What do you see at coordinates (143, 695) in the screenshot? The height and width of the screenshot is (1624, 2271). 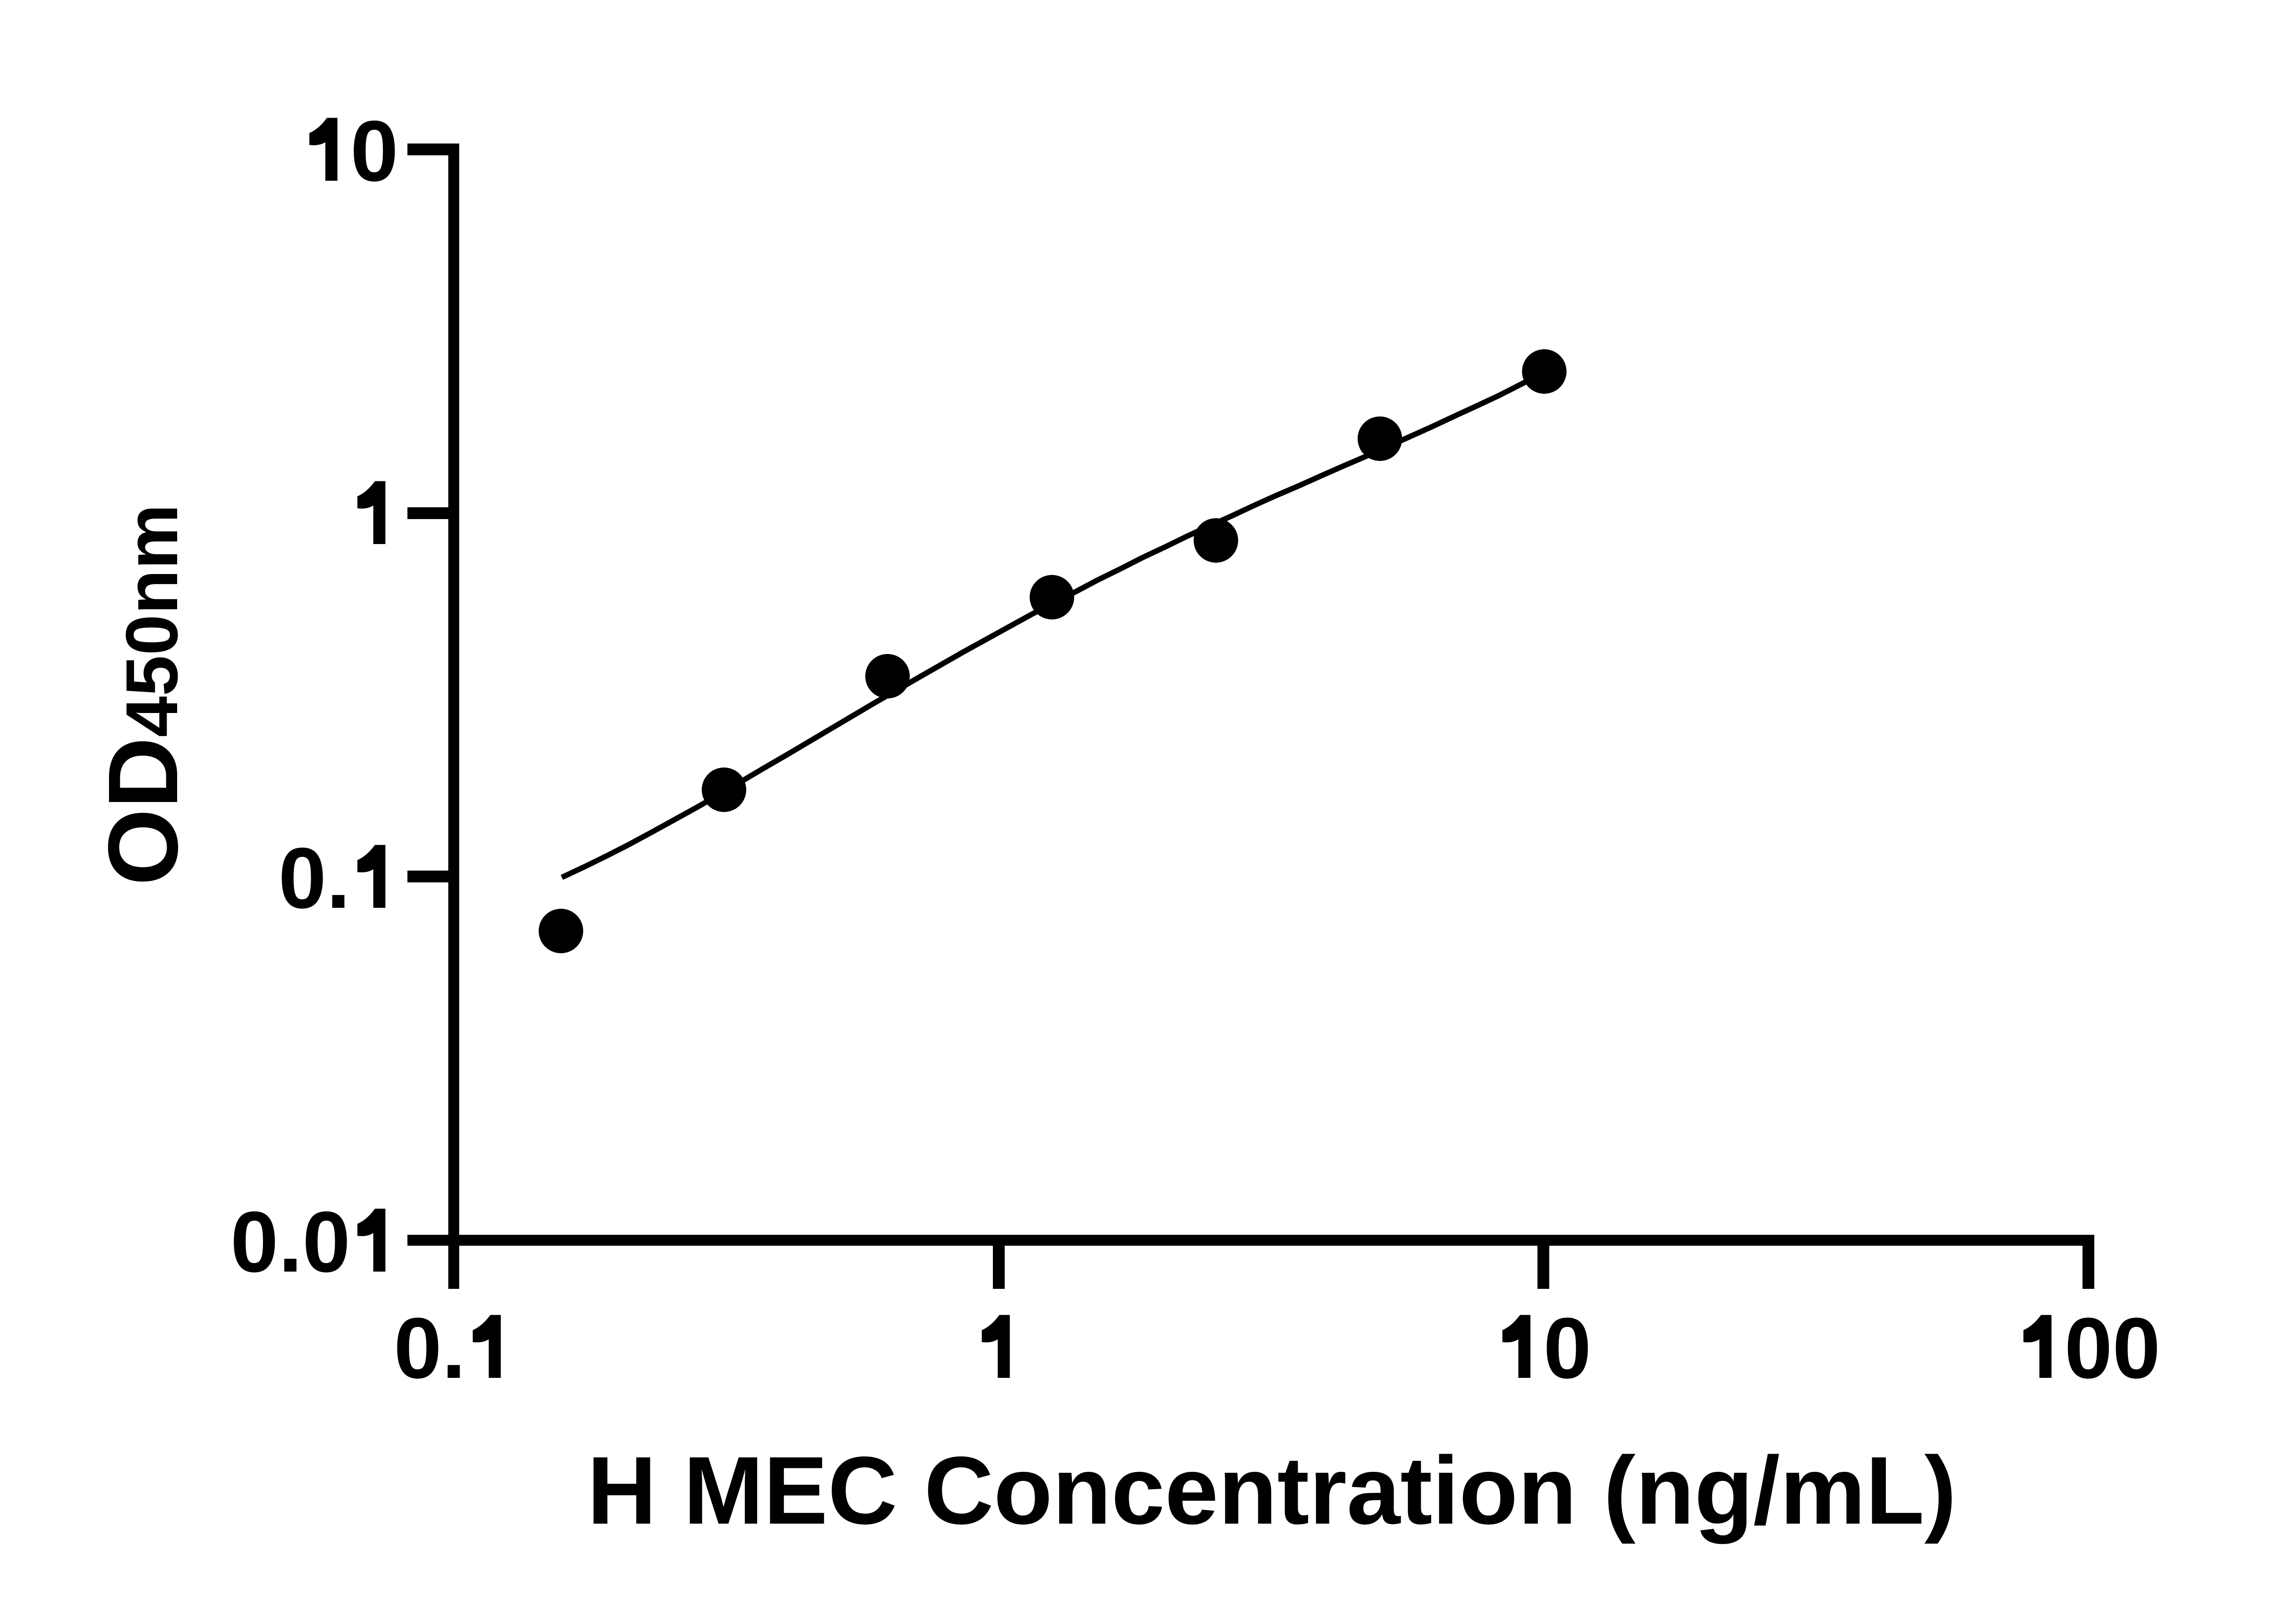 I see `svg-text: OD450nm` at bounding box center [143, 695].